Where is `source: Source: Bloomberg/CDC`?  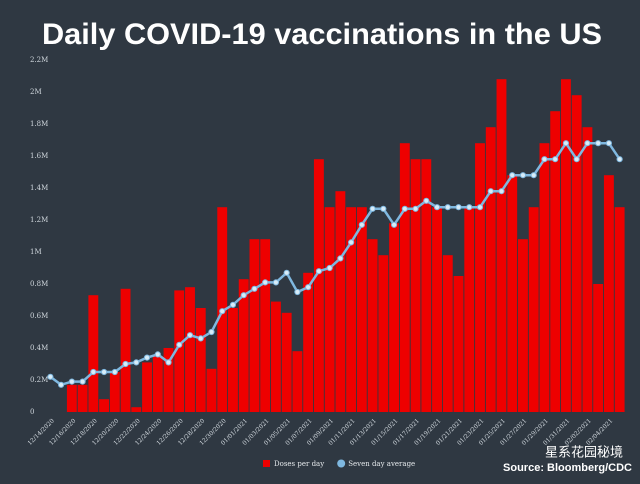
source: Source: Bloomberg/CDC is located at coordinates (567, 468).